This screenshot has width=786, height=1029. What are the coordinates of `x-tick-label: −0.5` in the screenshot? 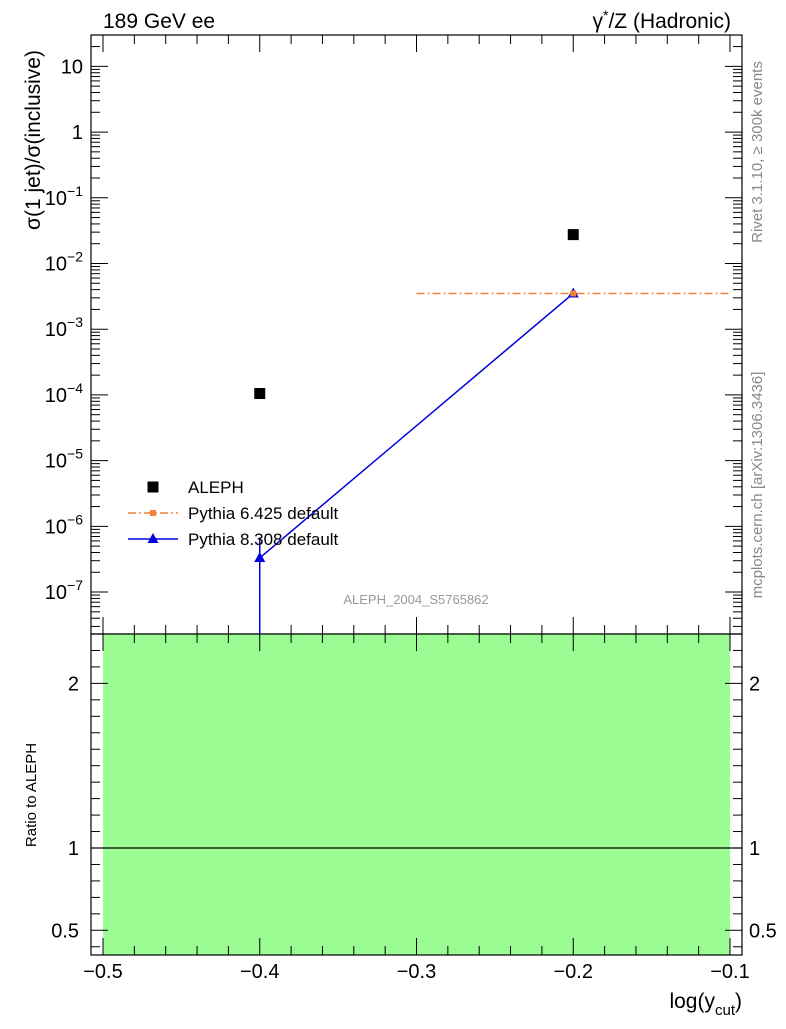 It's located at (102, 972).